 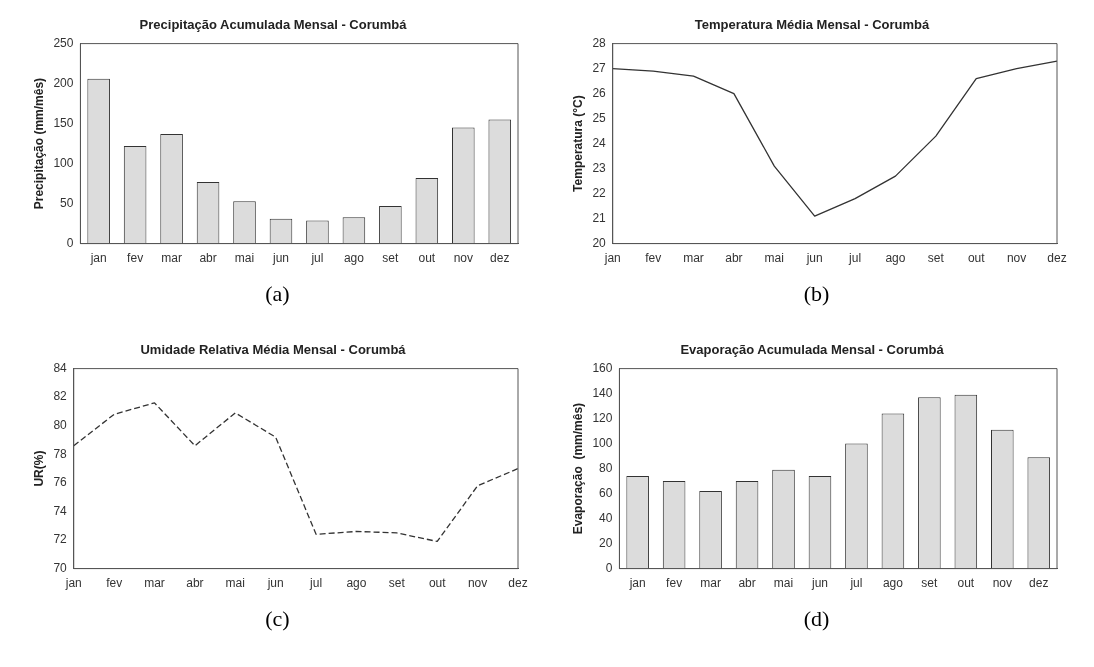 What do you see at coordinates (602, 417) in the screenshot?
I see `y-tick-label: 120` at bounding box center [602, 417].